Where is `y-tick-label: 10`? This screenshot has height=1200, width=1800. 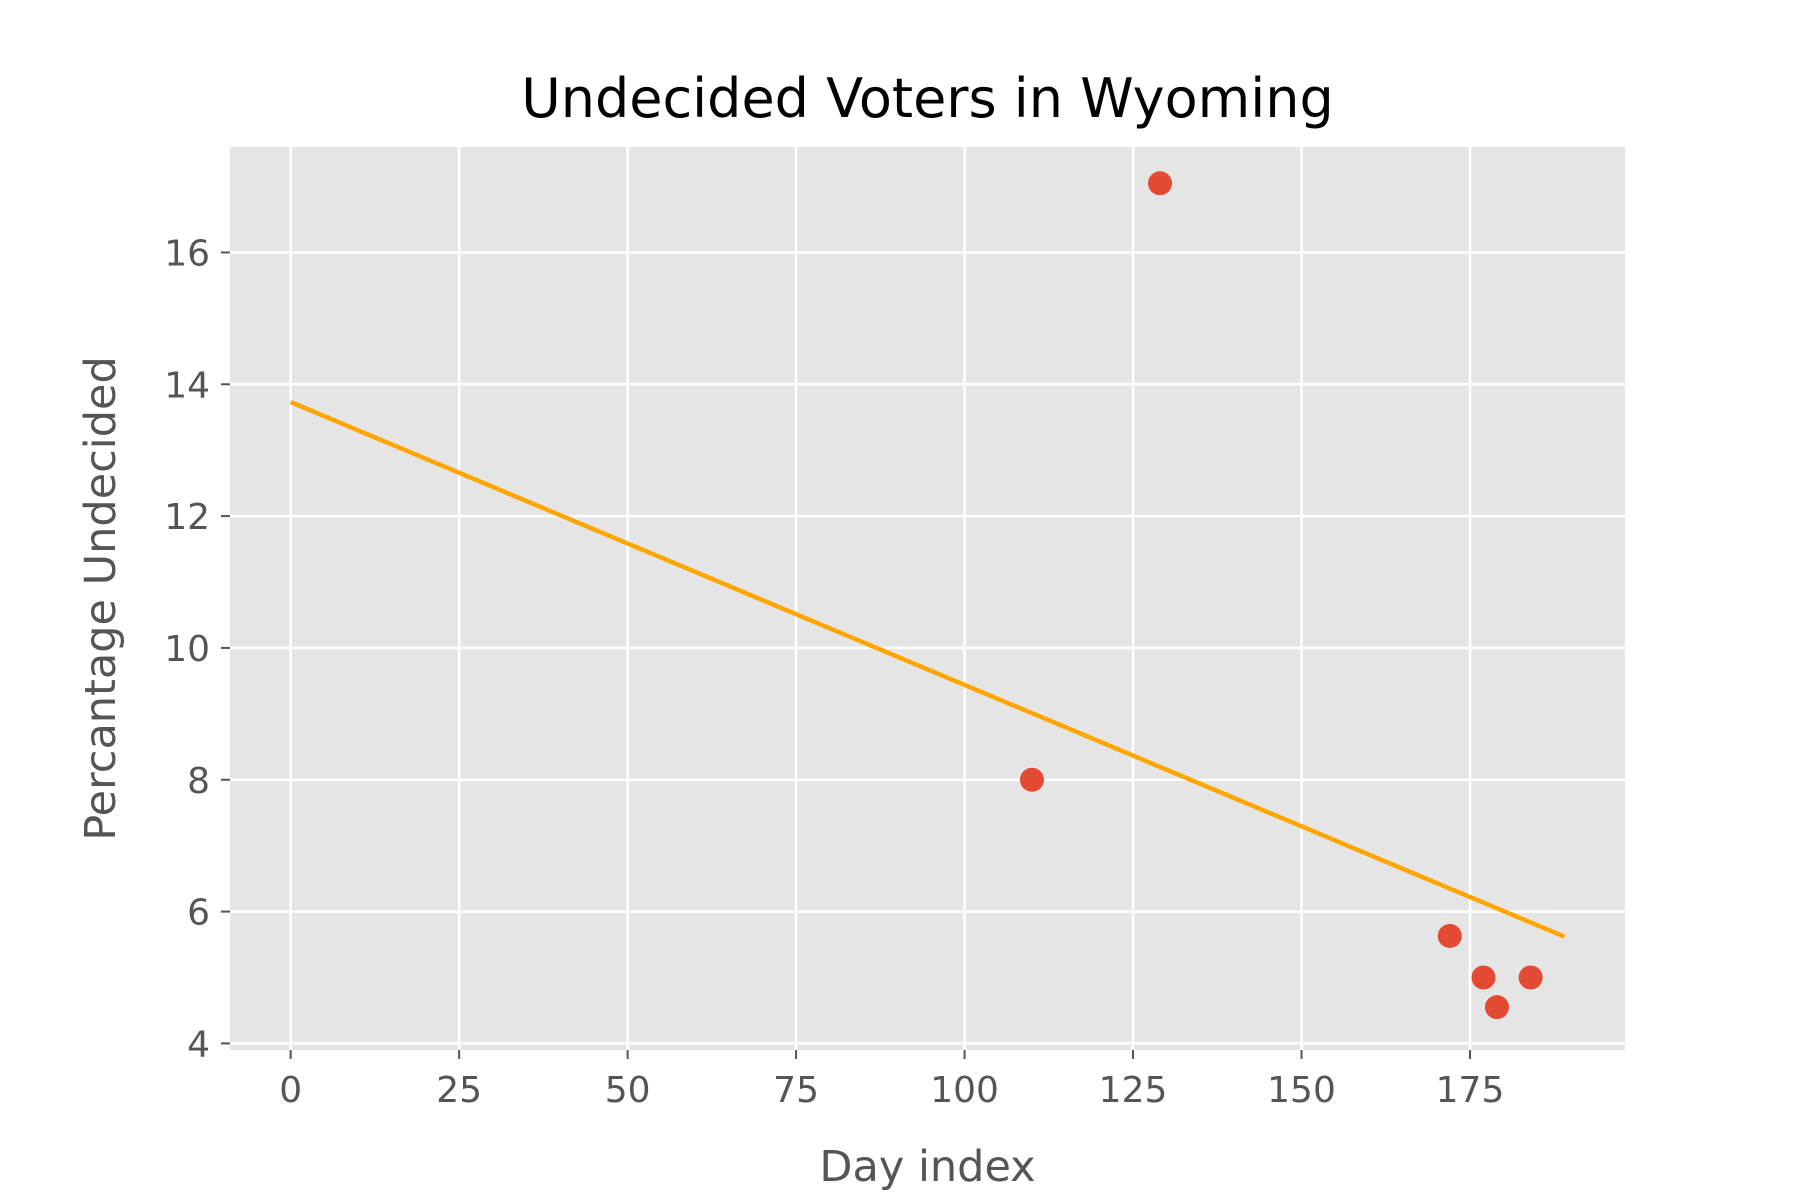 y-tick-label: 10 is located at coordinates (187, 649).